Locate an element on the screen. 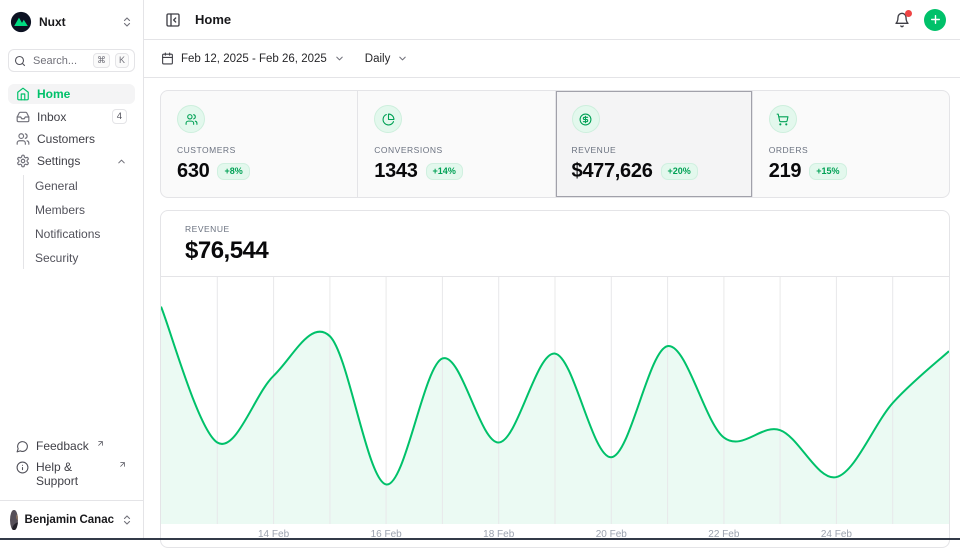 This screenshot has width=960, height=548. chart-header: Revenue $76,544 is located at coordinates (555, 243).